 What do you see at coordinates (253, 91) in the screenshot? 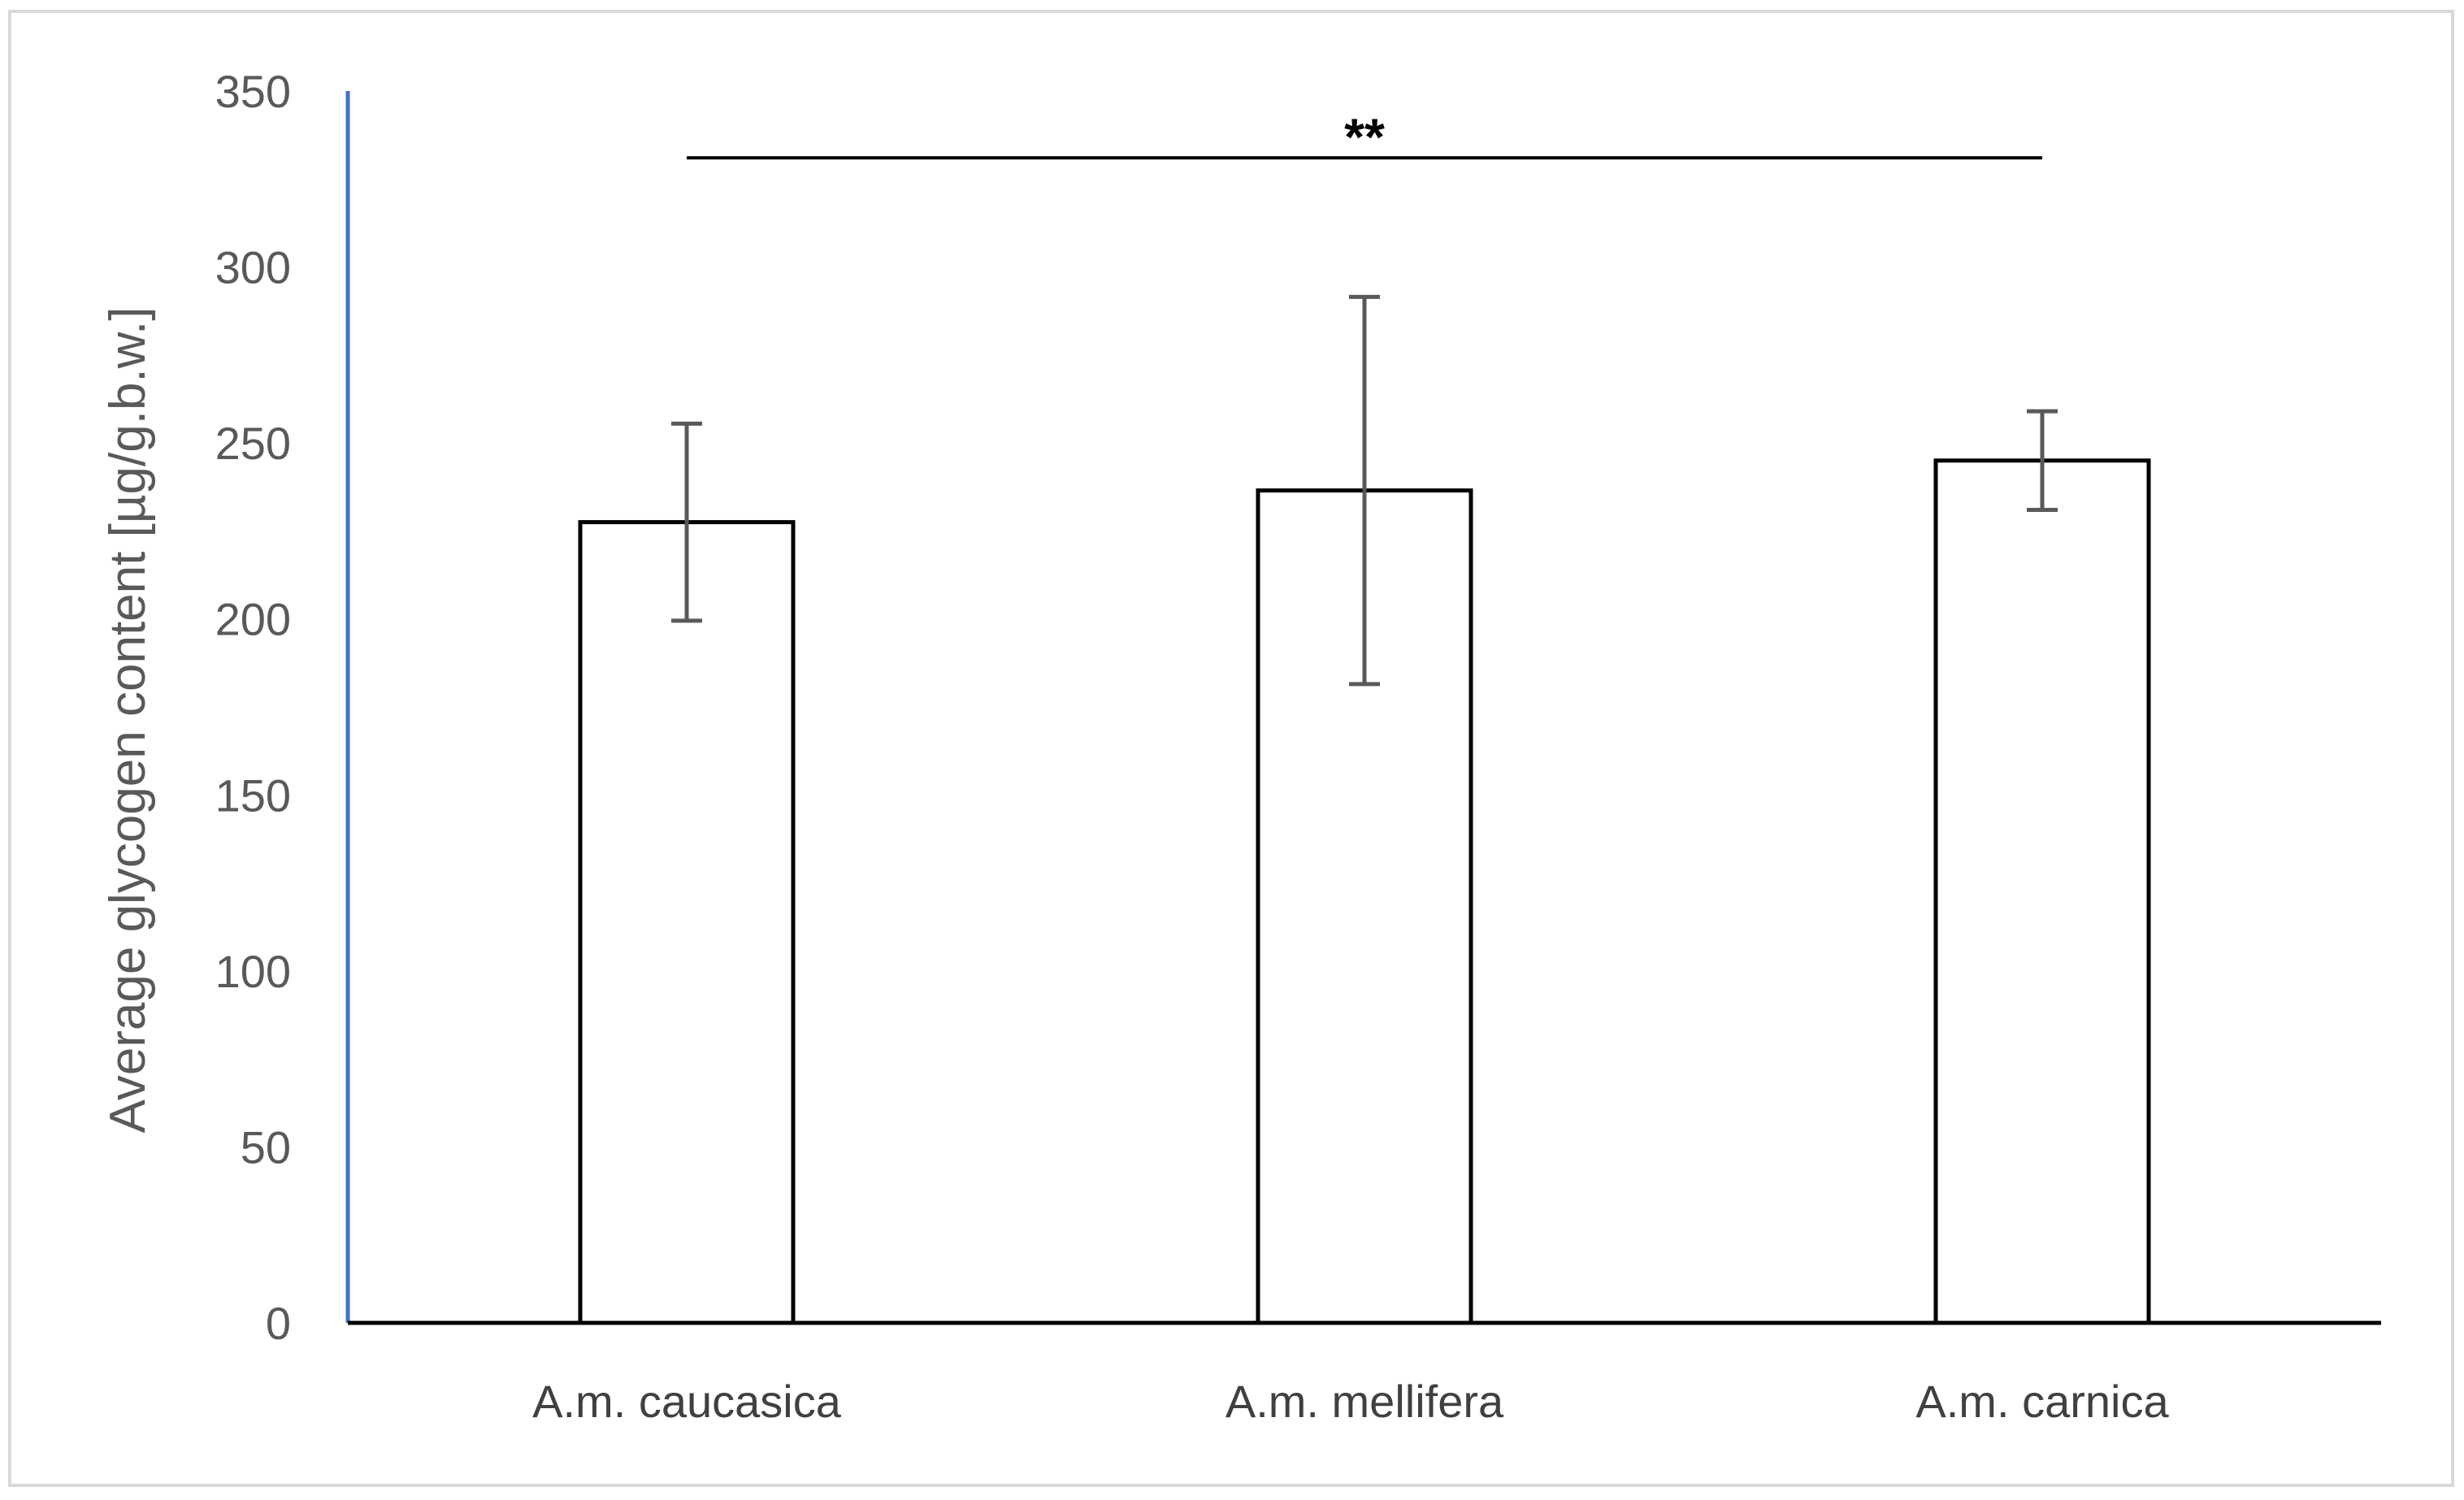
I see `y-tick-label: 350` at bounding box center [253, 91].